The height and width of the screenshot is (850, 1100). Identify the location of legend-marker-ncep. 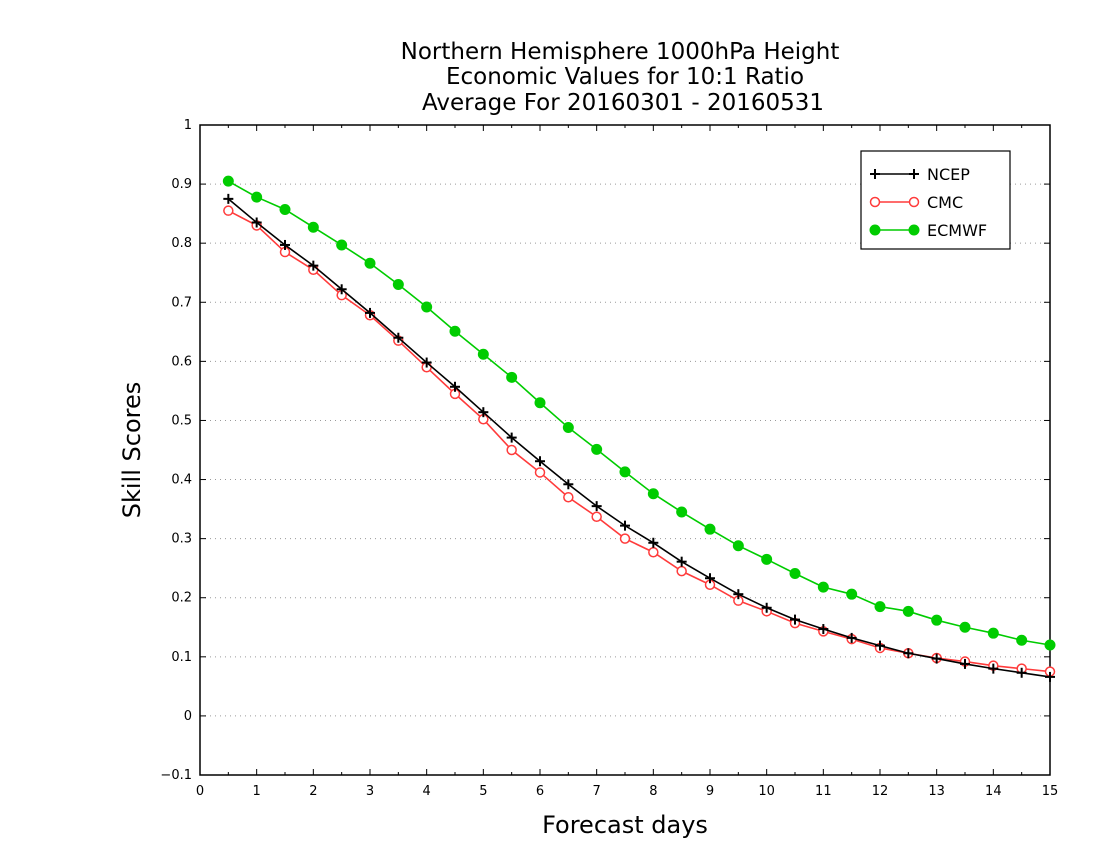
(914, 174).